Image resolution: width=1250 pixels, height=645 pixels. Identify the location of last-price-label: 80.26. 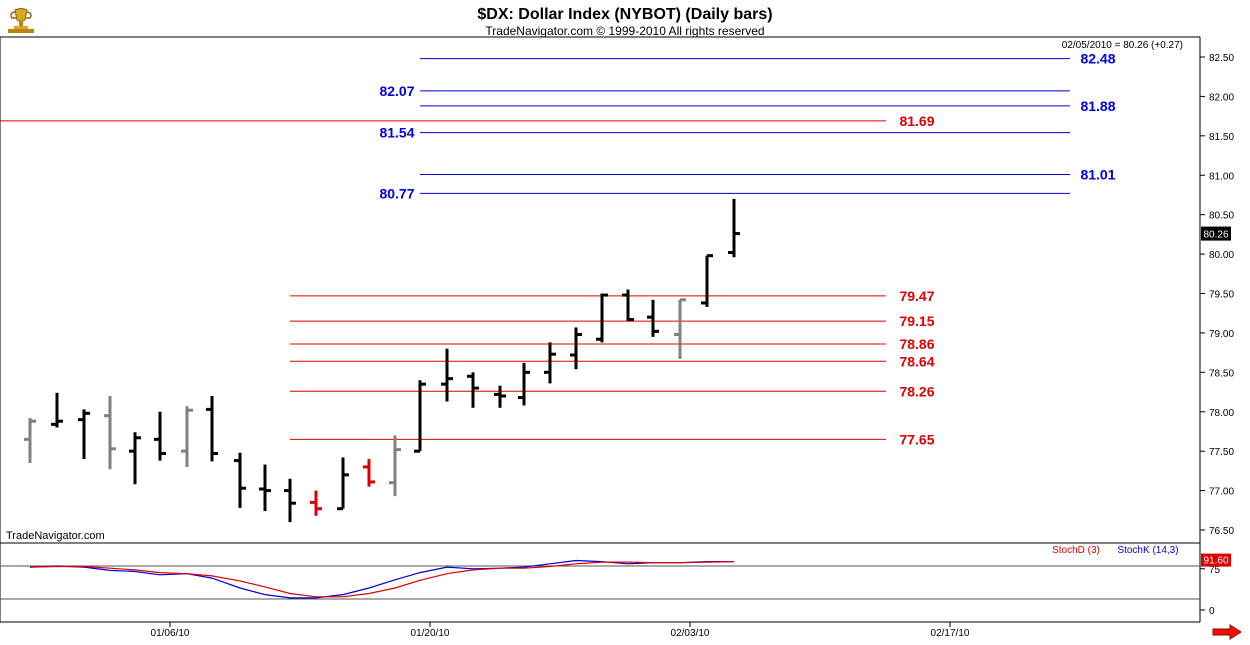
(1215, 235).